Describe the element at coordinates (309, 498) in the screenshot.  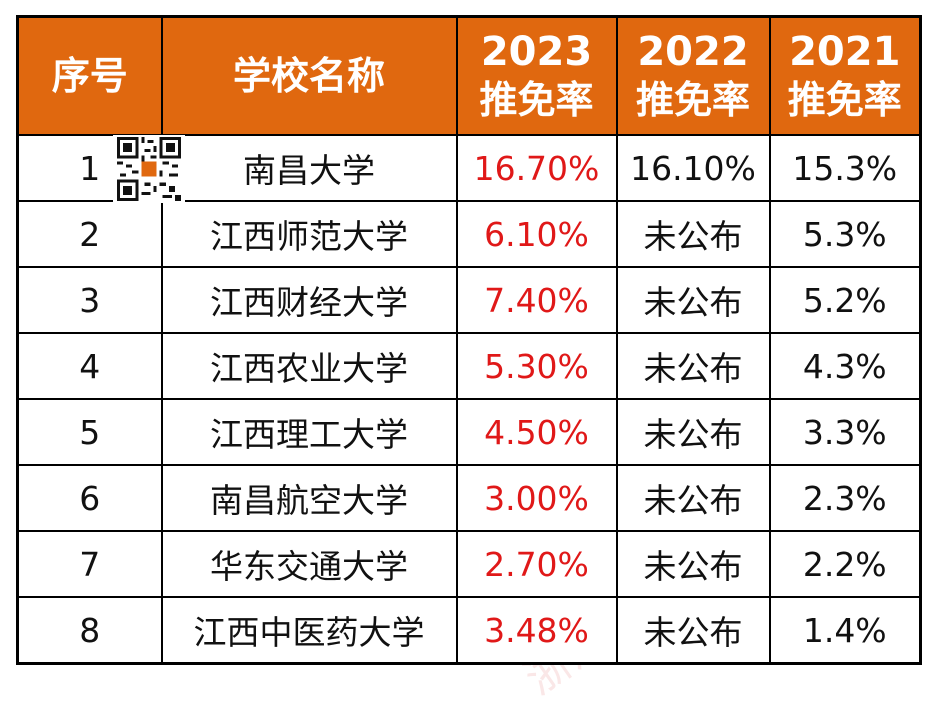
I see `cell-school: 南昌航空大学` at that location.